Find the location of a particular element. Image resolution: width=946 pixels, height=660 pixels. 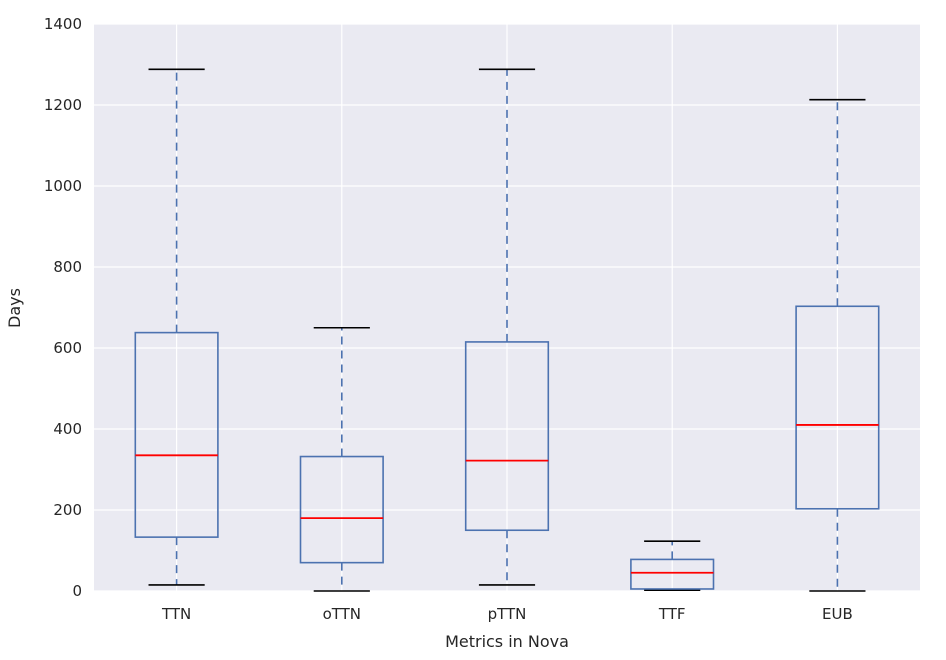

x-tick-label: EUB is located at coordinates (837, 614).